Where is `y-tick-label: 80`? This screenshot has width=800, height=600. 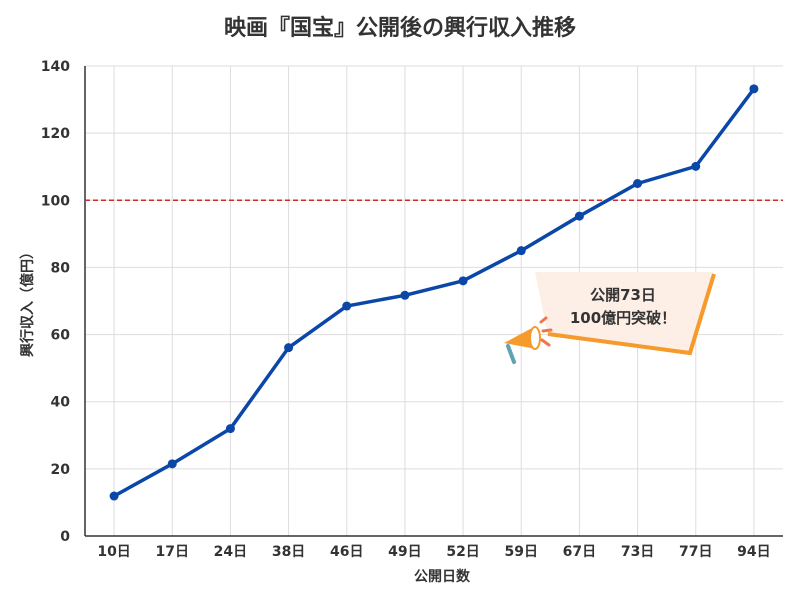 y-tick-label: 80 is located at coordinates (61, 268).